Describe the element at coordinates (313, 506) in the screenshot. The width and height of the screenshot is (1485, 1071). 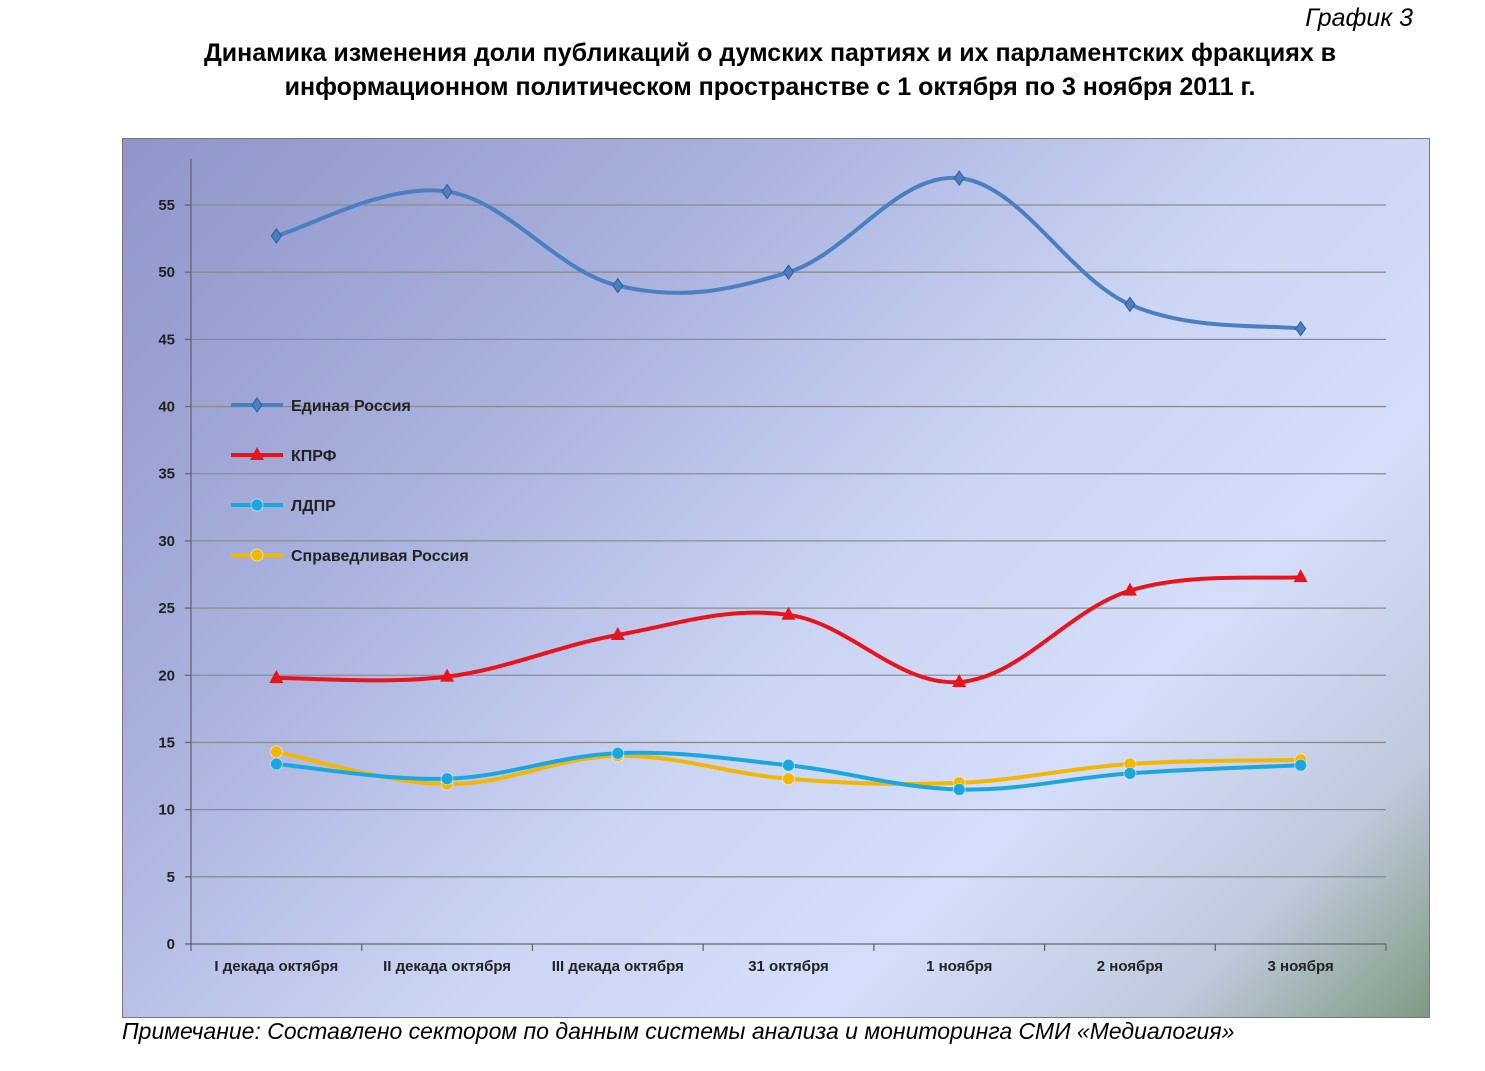
I see `legend-label: ЛДПР` at that location.